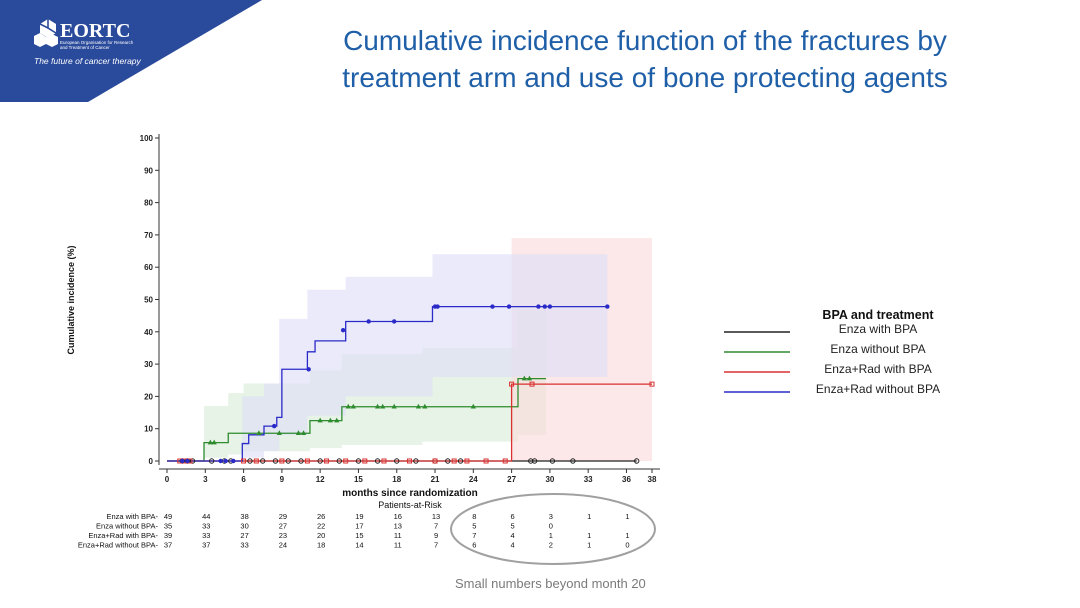 The image size is (1080, 608). What do you see at coordinates (148, 267) in the screenshot?
I see `y-tick-label: 60` at bounding box center [148, 267].